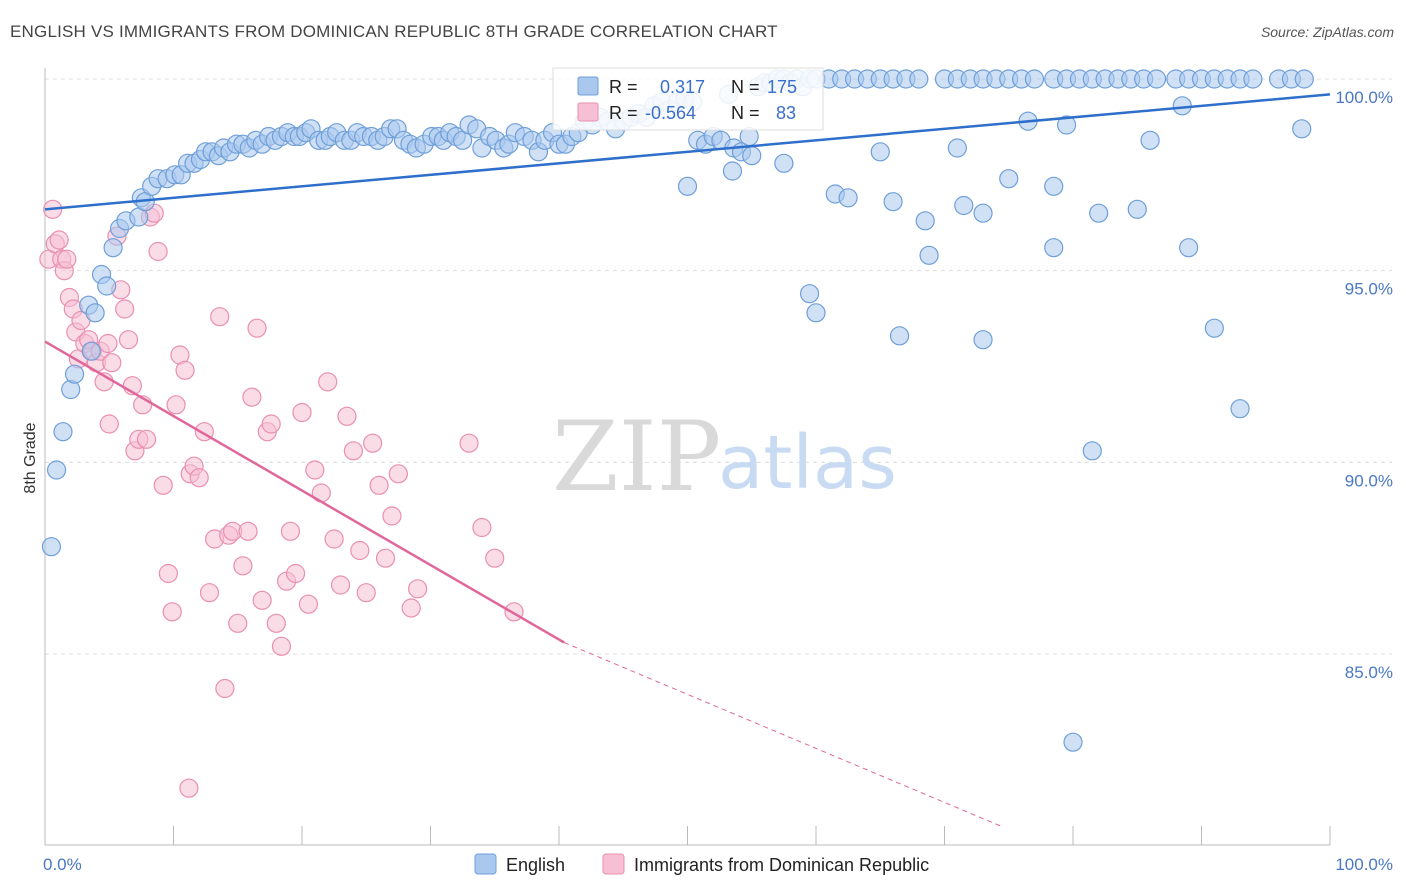 The image size is (1406, 892). I want to click on dominican-n-label: N =, so click(745, 113).